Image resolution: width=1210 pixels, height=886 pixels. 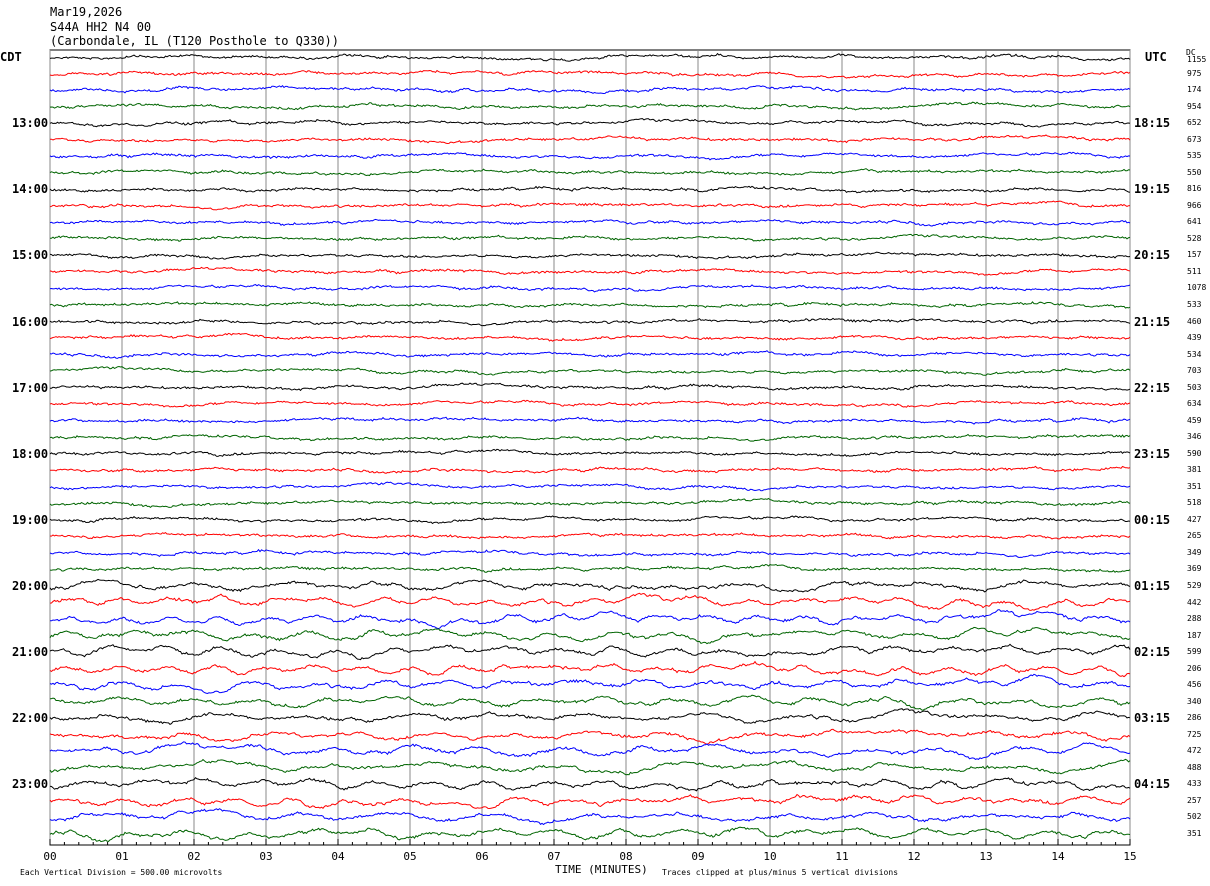 I want to click on dc-value: 703, so click(x=1194, y=371).